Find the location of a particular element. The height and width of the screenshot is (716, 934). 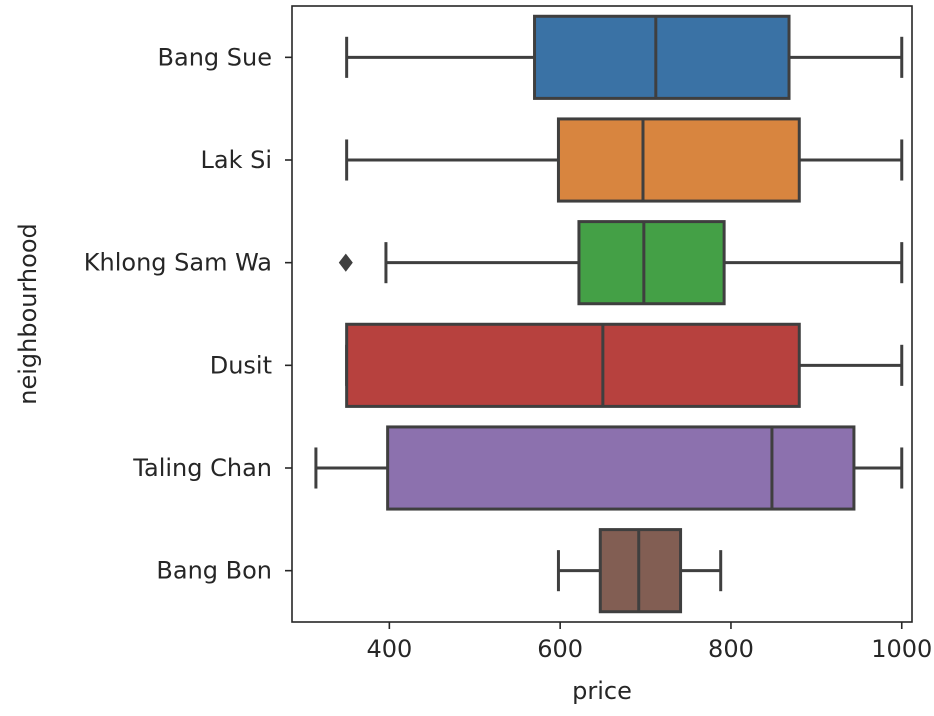

x-tick-label: 400 is located at coordinates (389, 649).